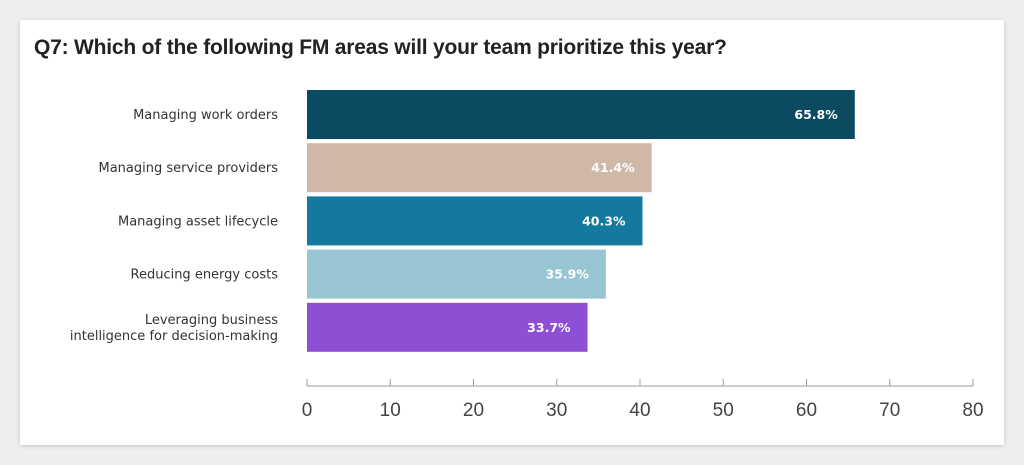 The width and height of the screenshot is (1024, 465). What do you see at coordinates (972, 410) in the screenshot?
I see `x-tick-label: 80` at bounding box center [972, 410].